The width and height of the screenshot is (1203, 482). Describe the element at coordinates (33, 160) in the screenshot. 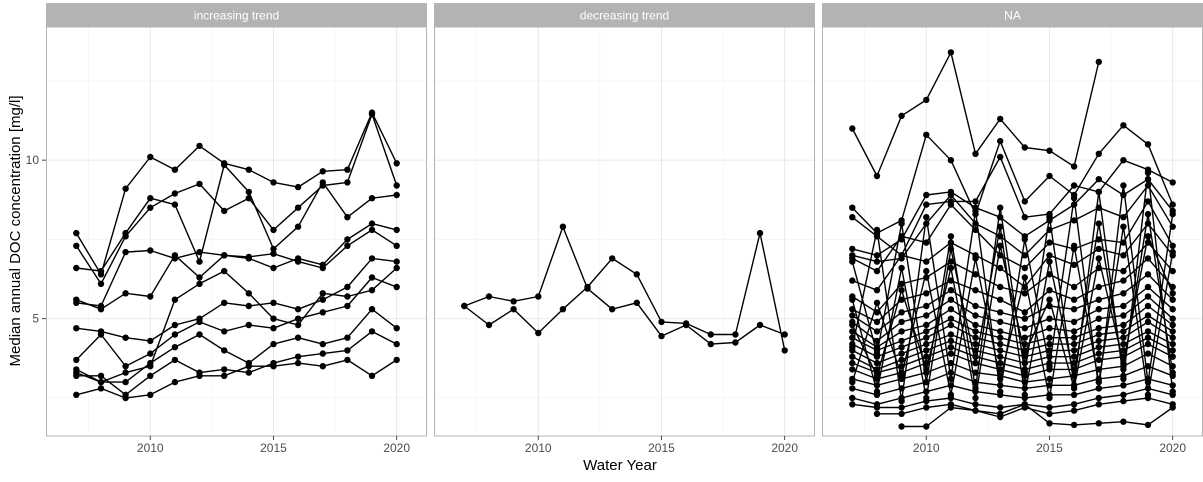

I see `y-tick-label: 10` at that location.